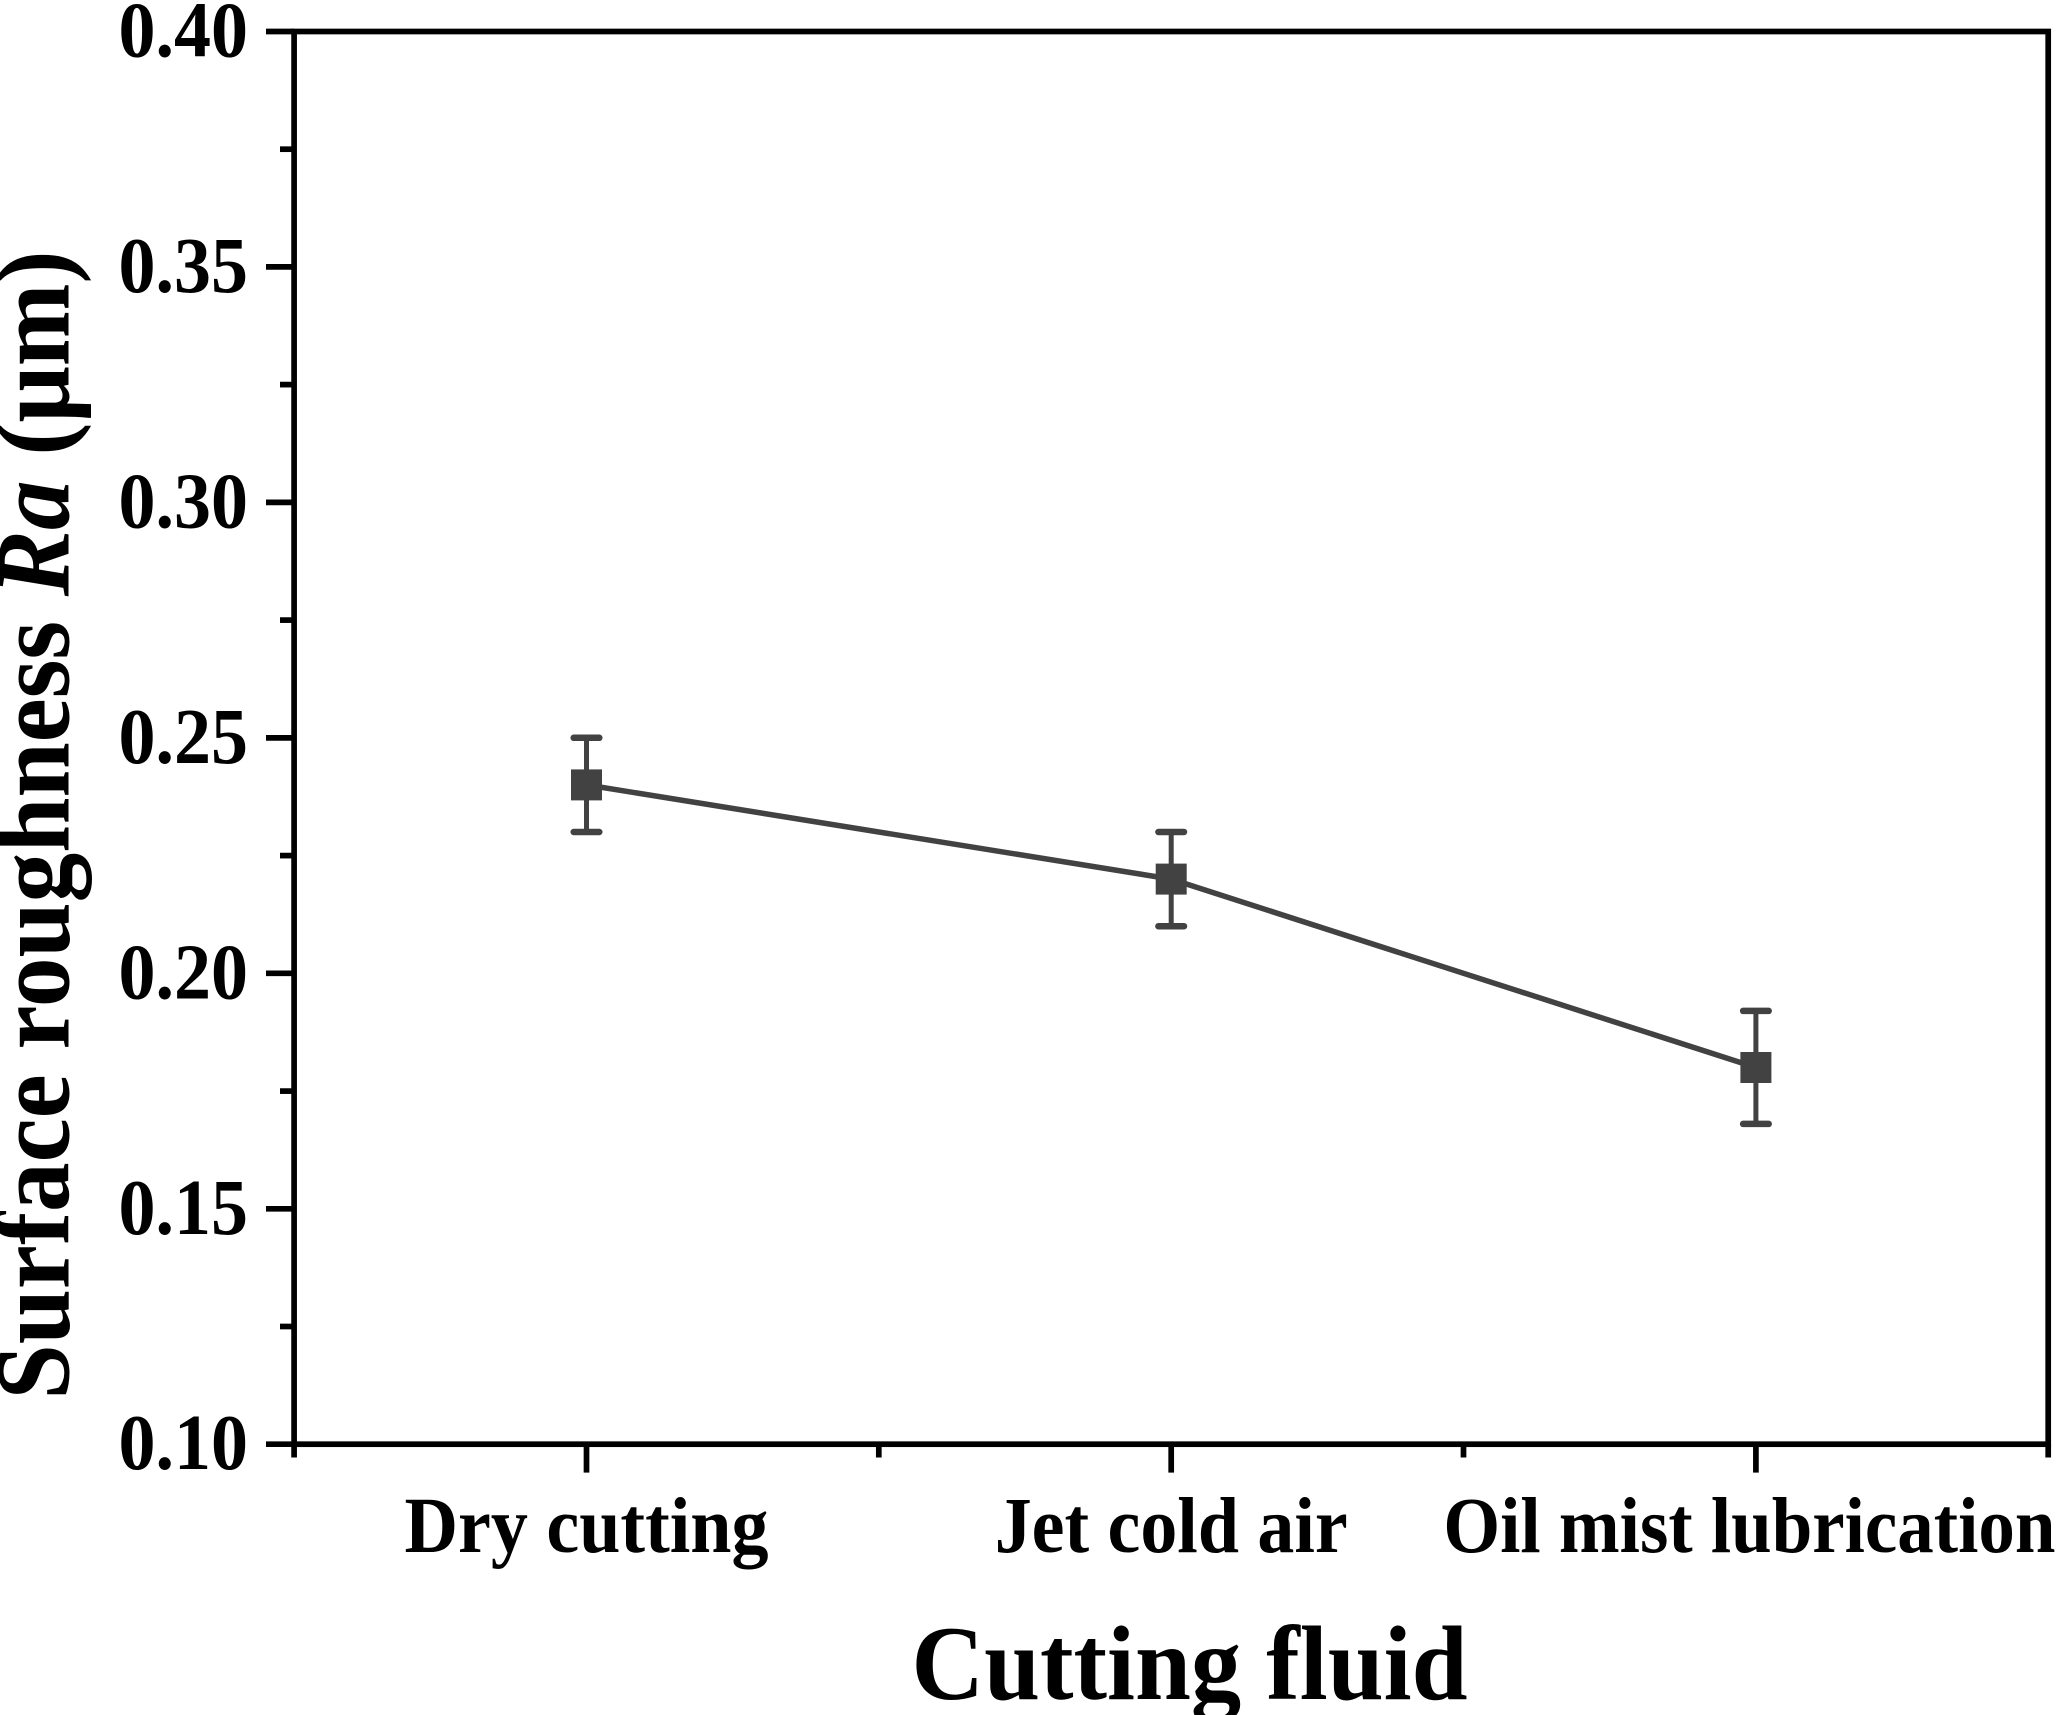 The width and height of the screenshot is (2067, 1715). What do you see at coordinates (184, 737) in the screenshot?
I see `svg-text: 0.25` at bounding box center [184, 737].